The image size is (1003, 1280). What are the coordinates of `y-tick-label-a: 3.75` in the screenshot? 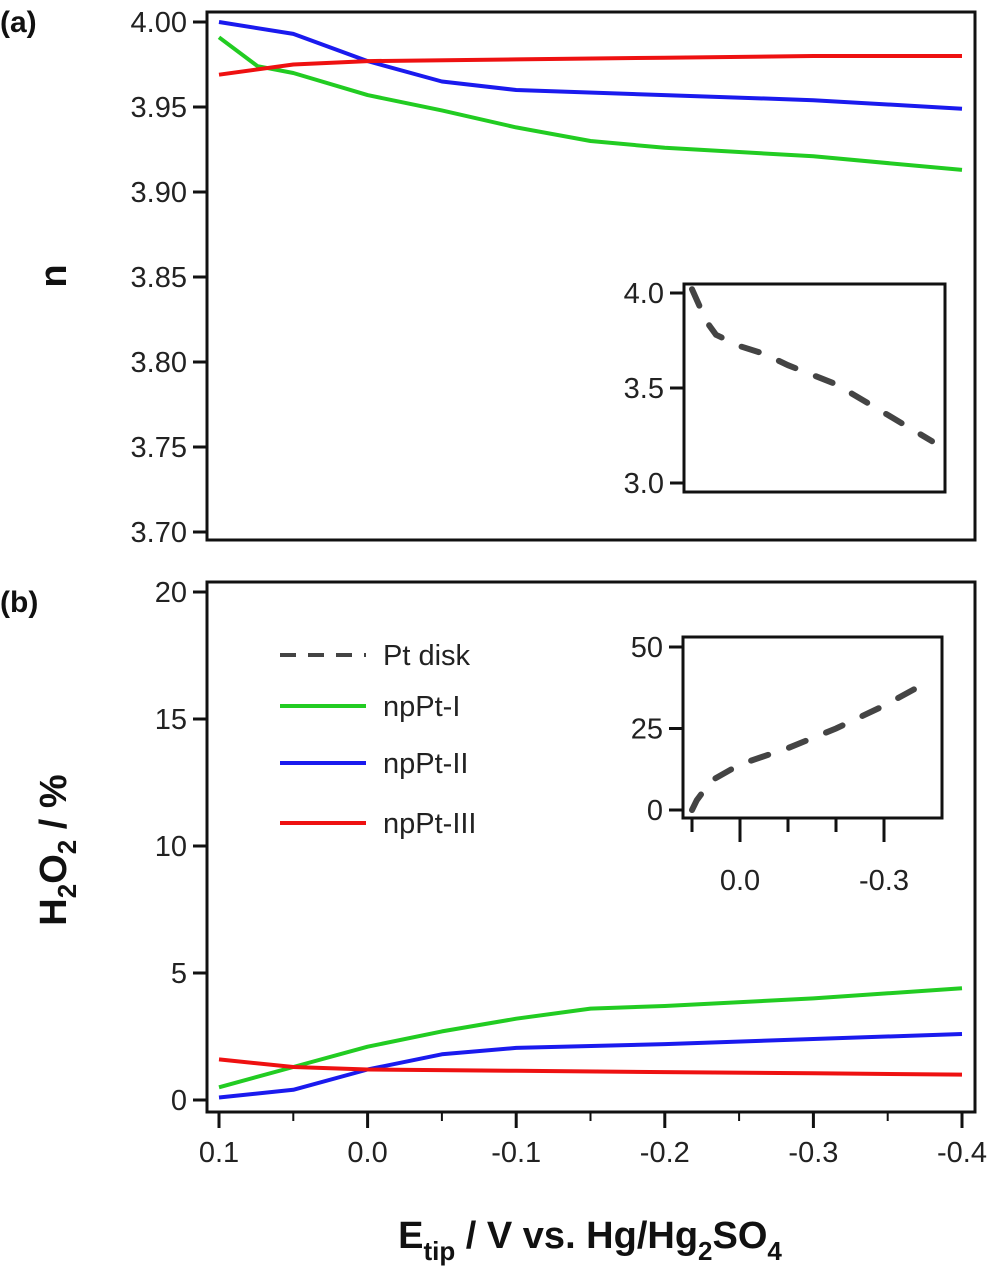 It's located at (159, 448).